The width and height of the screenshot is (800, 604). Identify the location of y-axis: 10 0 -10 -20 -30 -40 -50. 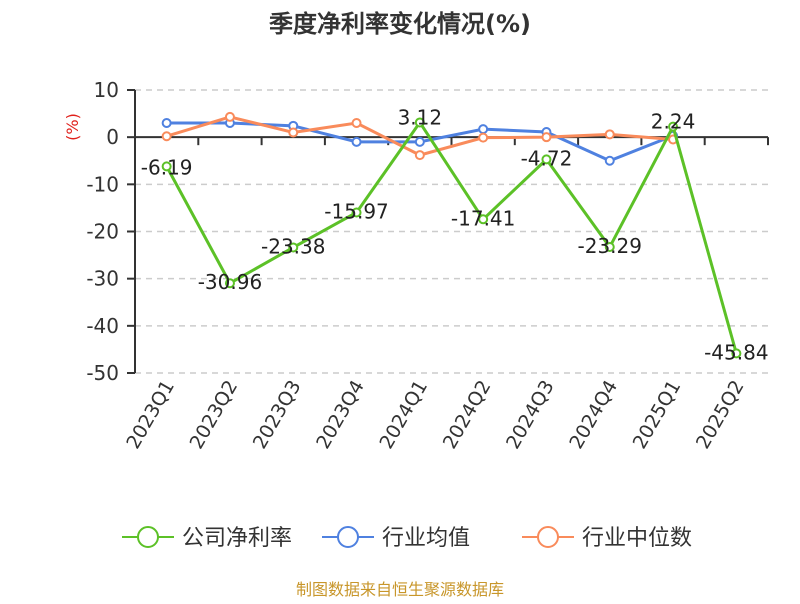
(111, 231).